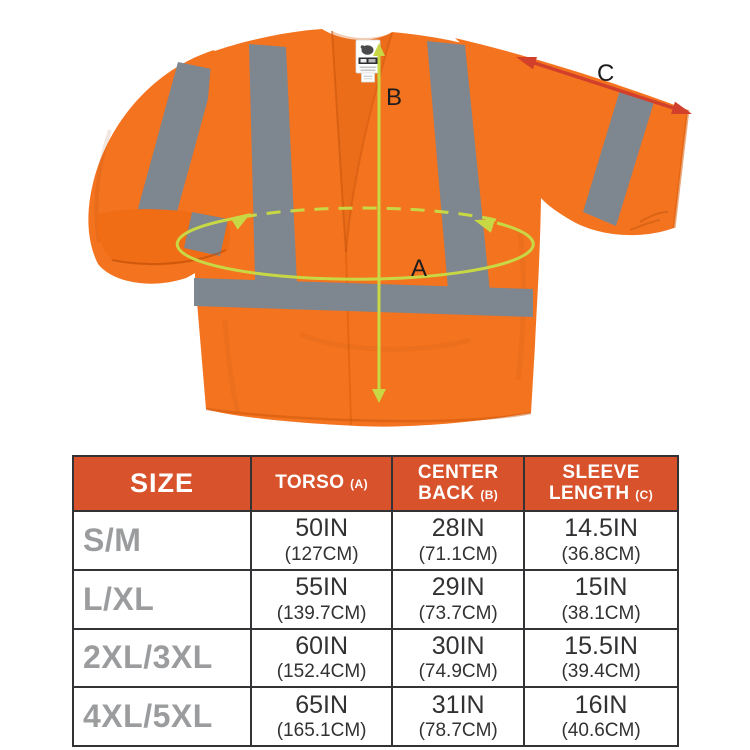 This screenshot has width=750, height=750. I want to click on right-front-stripe, so click(458, 166).